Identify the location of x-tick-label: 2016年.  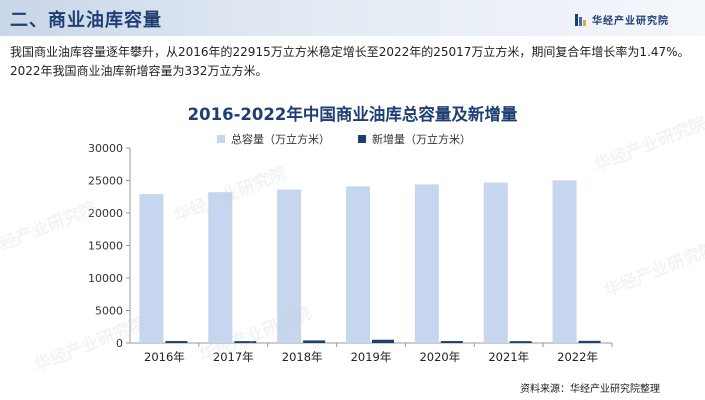
(164, 357).